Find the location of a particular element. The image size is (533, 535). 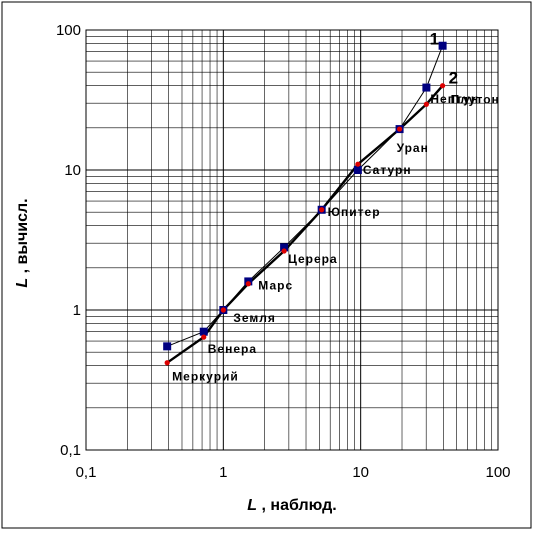

x-axis-label: L , наблюд. is located at coordinates (291, 505).